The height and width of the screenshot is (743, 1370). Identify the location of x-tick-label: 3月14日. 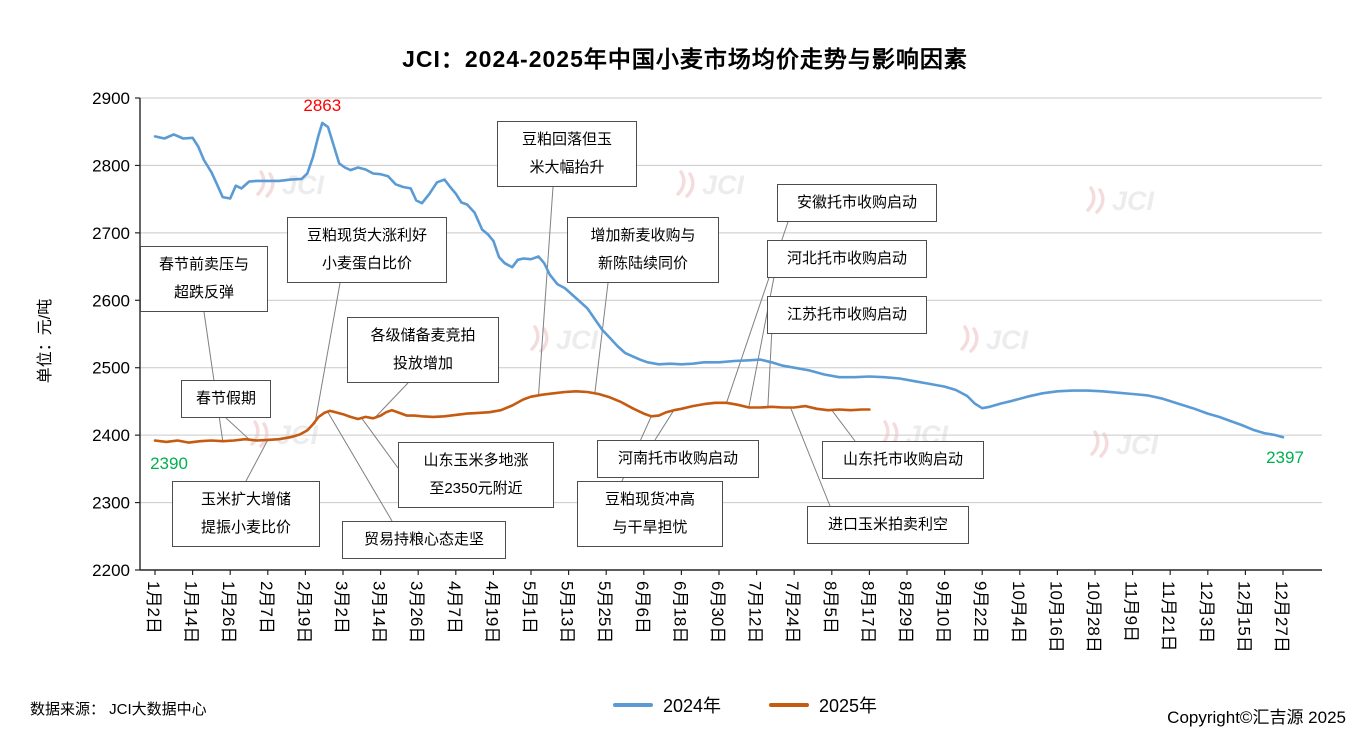
(379, 612).